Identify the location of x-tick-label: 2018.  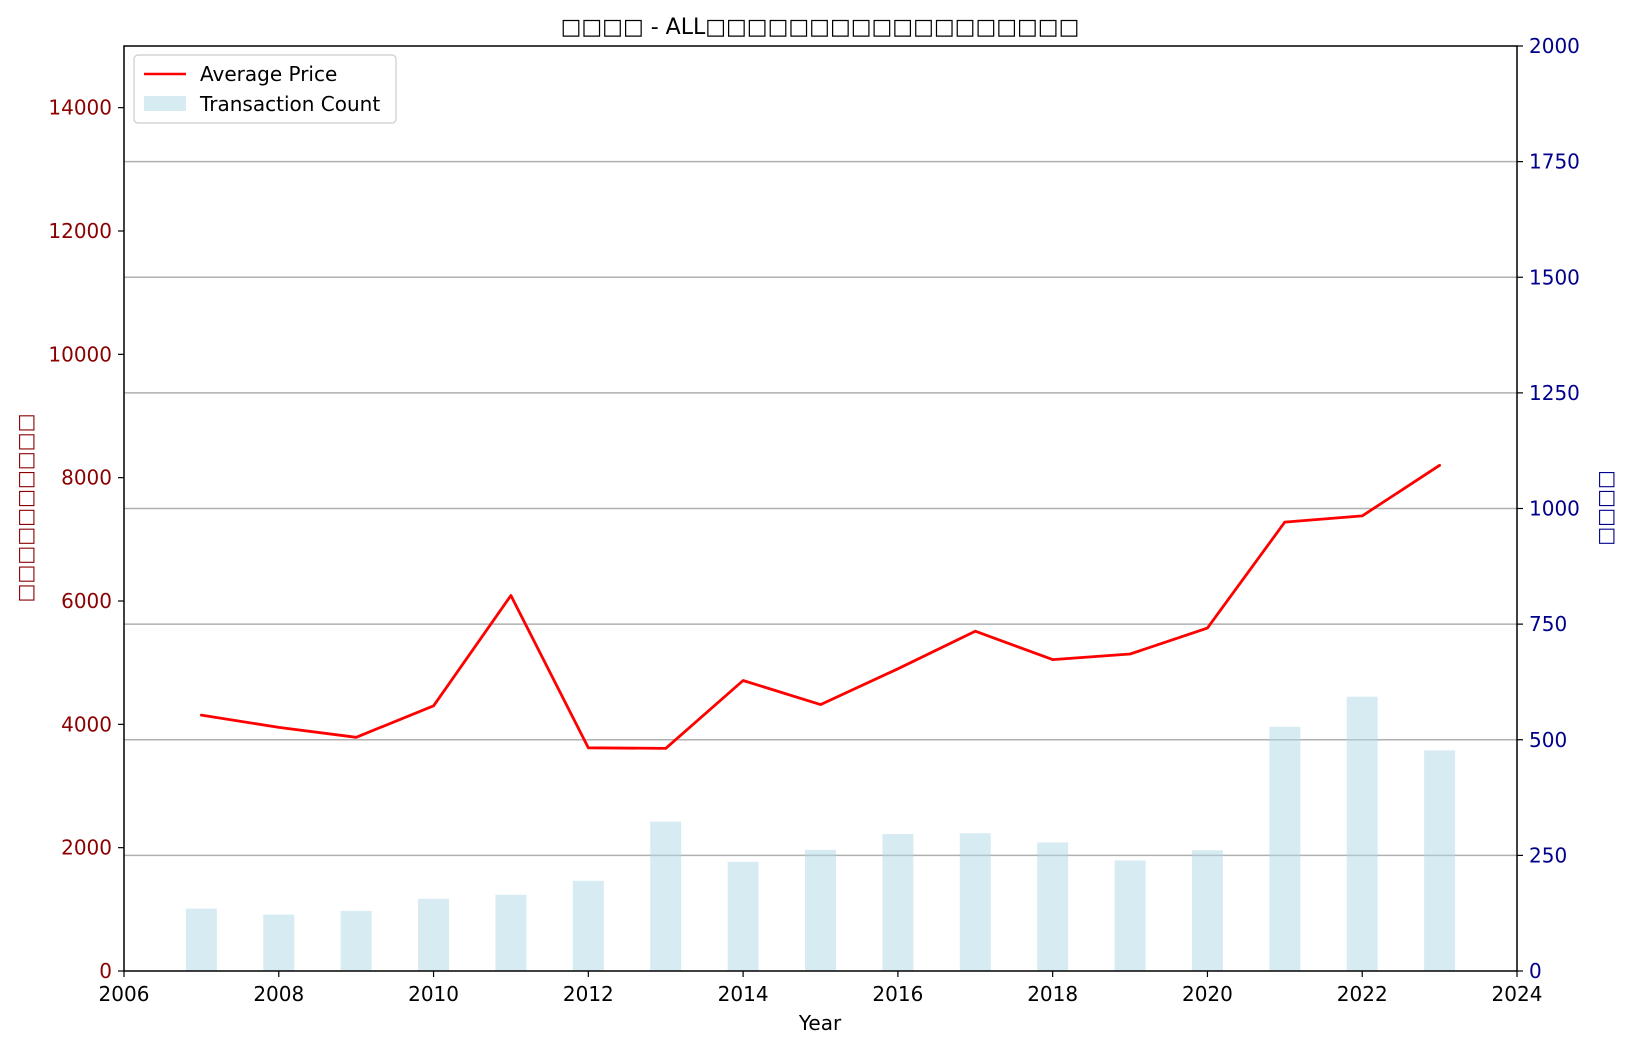
(1052, 994).